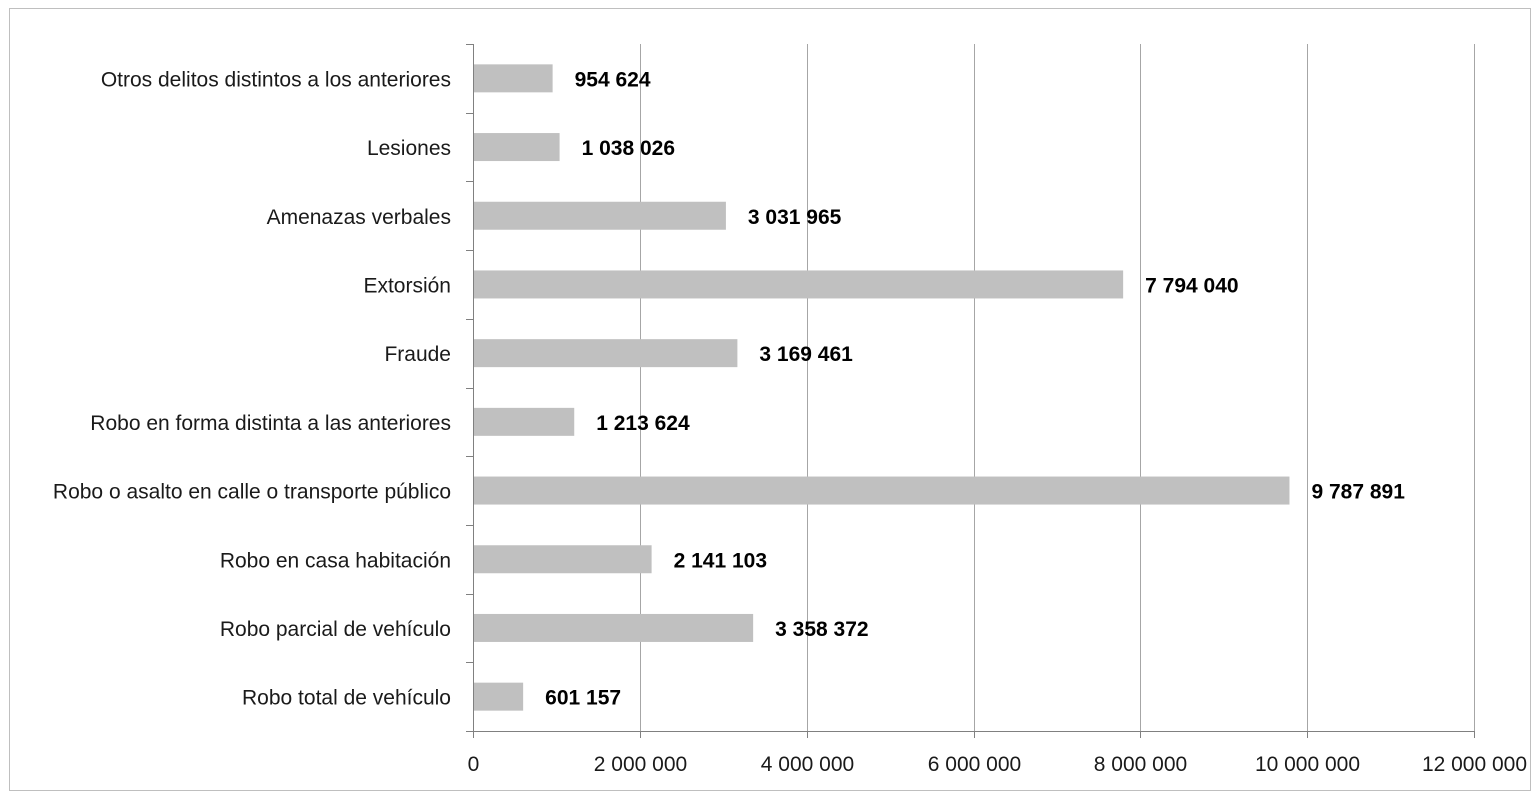 The image size is (1537, 793). What do you see at coordinates (276, 79) in the screenshot?
I see `category-label: Otros delitos distintos a los anteriores` at bounding box center [276, 79].